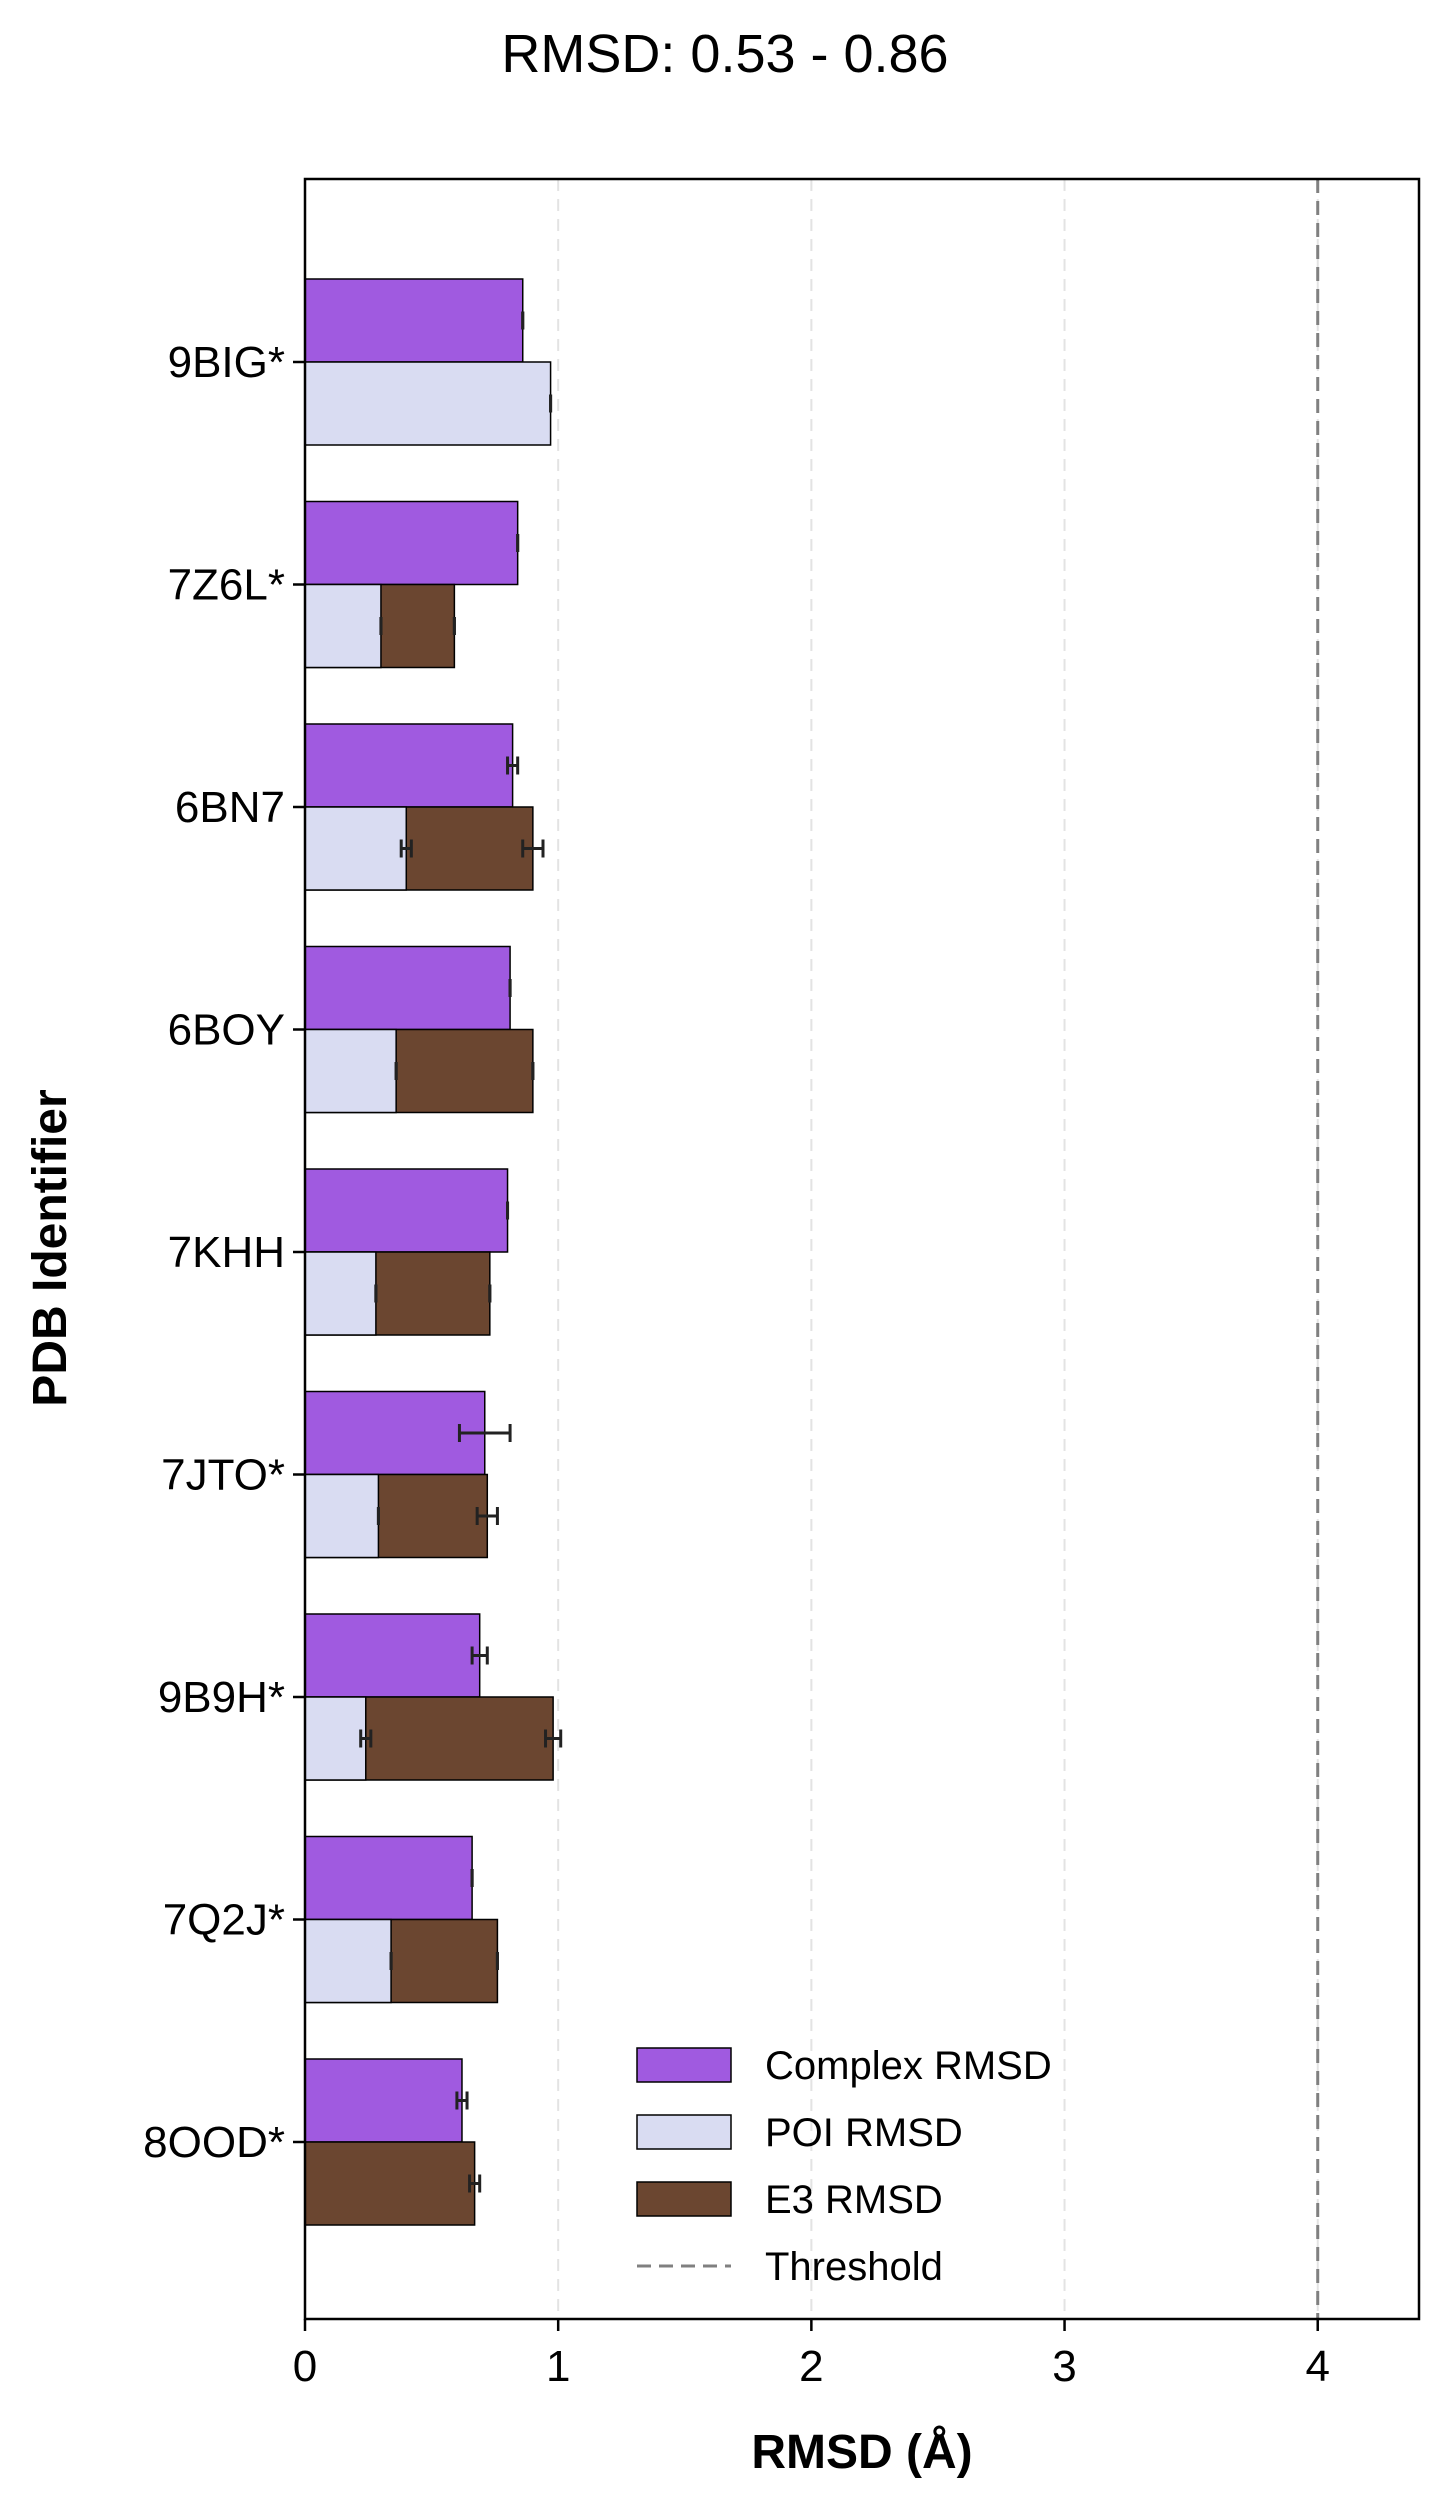 The image size is (1443, 2498). Describe the element at coordinates (684, 2065) in the screenshot. I see `legend-complex-swatch` at that location.